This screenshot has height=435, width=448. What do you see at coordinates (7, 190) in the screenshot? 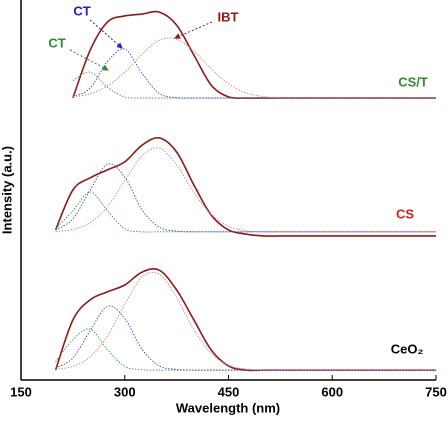
I see `y-axis-label: Intensity (a.u.)` at bounding box center [7, 190].